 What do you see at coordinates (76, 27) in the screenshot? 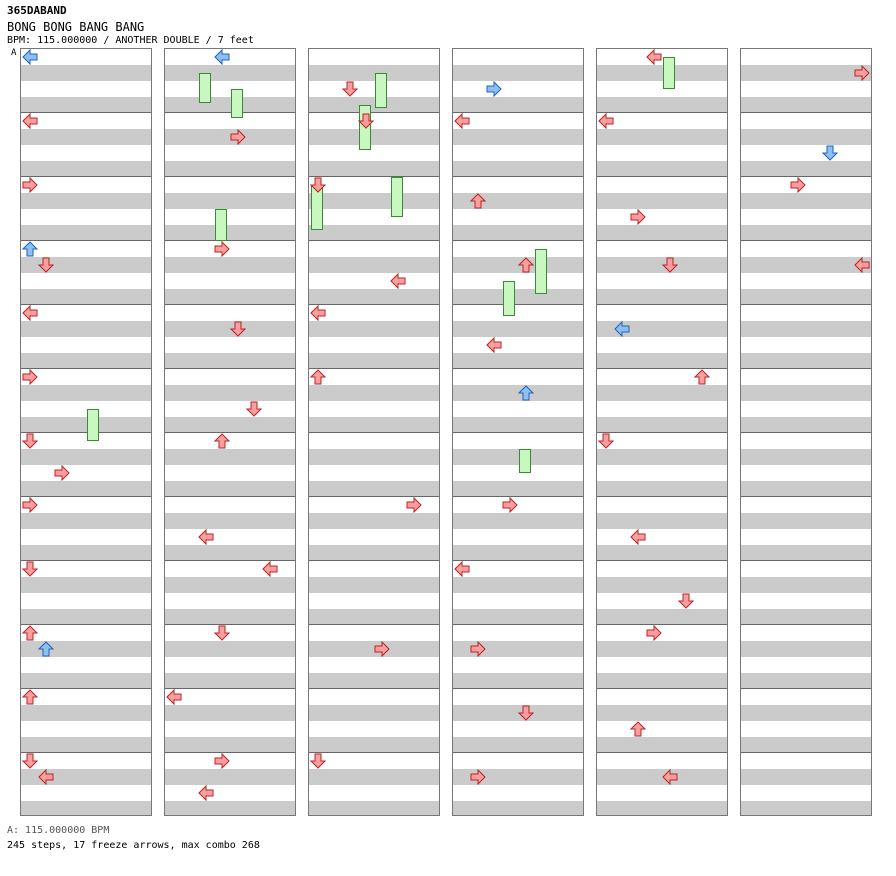
I see `song-title: BONG BONG BANG BANG` at bounding box center [76, 27].